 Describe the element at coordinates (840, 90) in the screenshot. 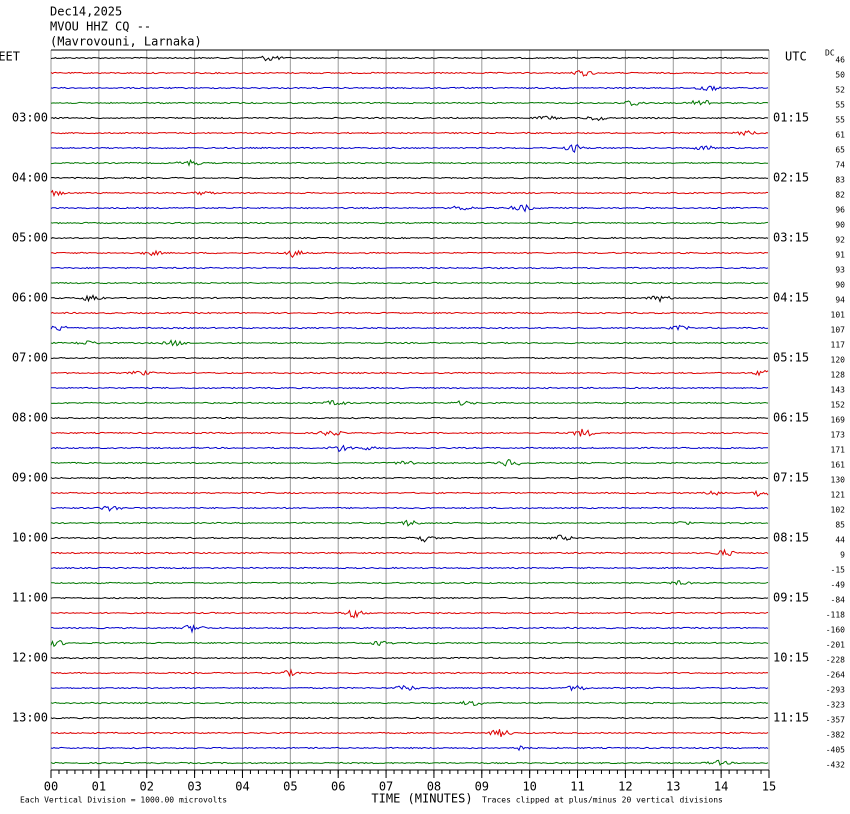

I see `dc-value: 52` at that location.